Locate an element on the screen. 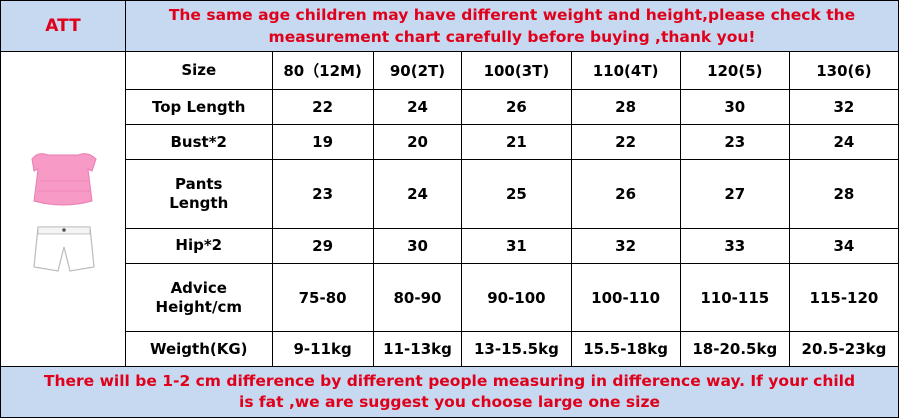 The image size is (899, 418). size-header: 110(4T) is located at coordinates (625, 71).